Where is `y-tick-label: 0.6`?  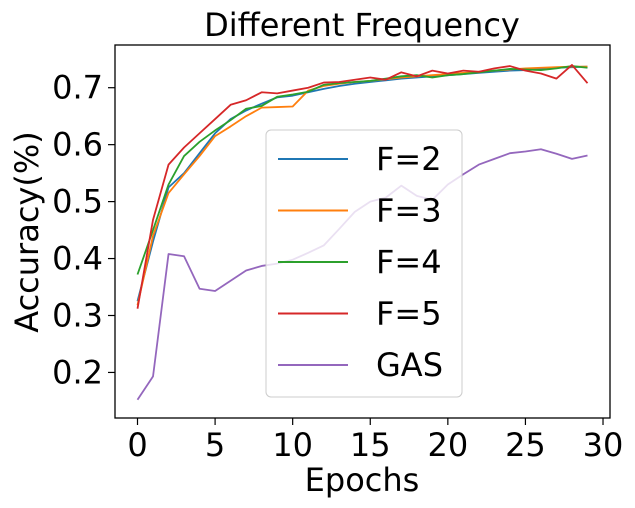 y-tick-label: 0.6 is located at coordinates (77, 145).